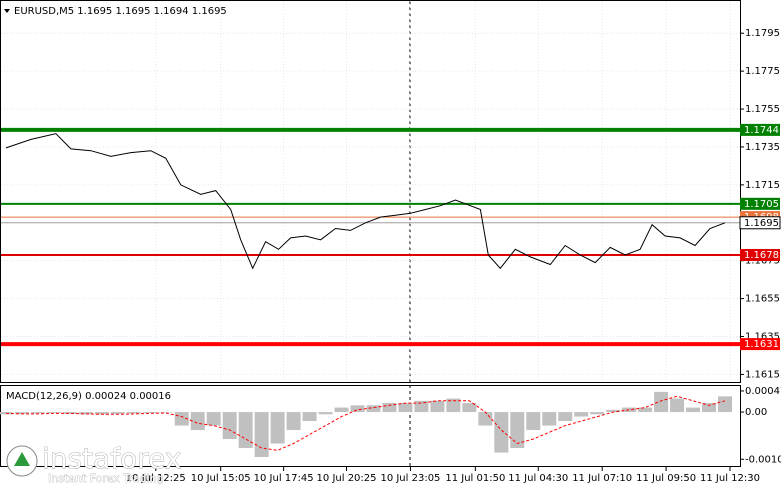  What do you see at coordinates (475, 478) in the screenshot?
I see `x-tick-label: 11 Jul 01:50` at bounding box center [475, 478].